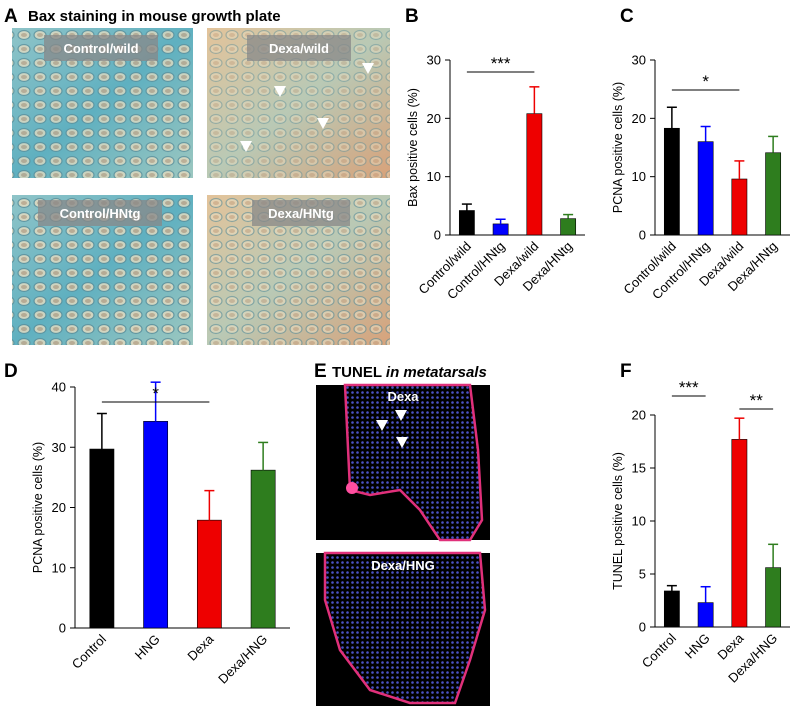 This screenshot has width=800, height=716. What do you see at coordinates (436, 372) in the screenshot?
I see `title-italic: in metatarsals` at bounding box center [436, 372].